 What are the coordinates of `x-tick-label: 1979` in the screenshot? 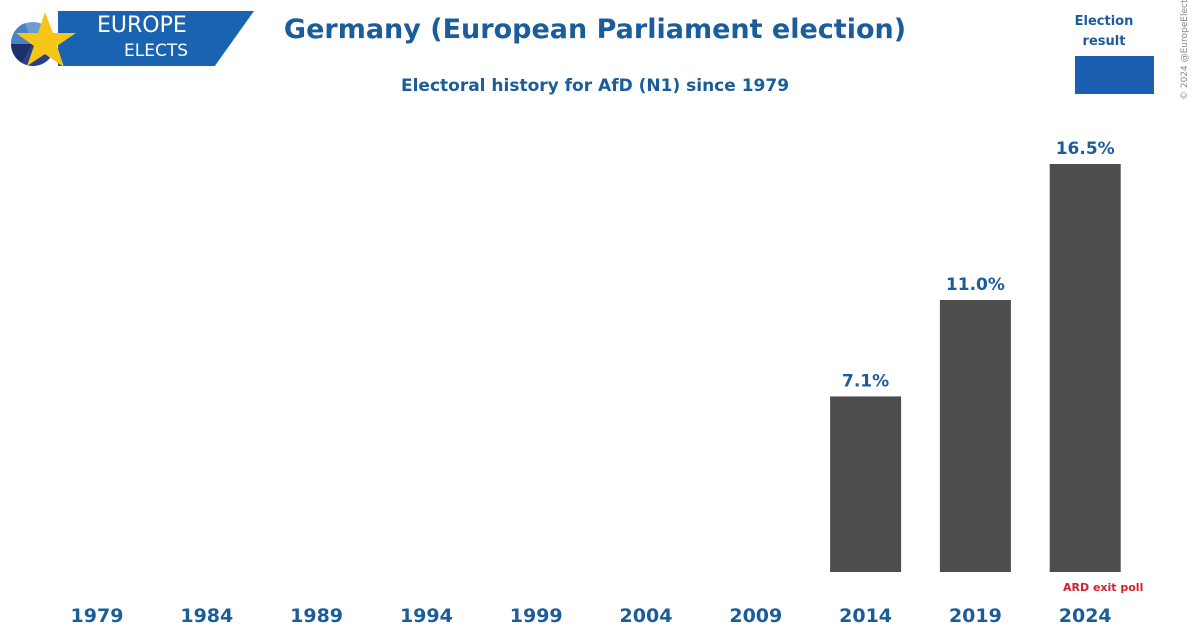 It's located at (97, 616).